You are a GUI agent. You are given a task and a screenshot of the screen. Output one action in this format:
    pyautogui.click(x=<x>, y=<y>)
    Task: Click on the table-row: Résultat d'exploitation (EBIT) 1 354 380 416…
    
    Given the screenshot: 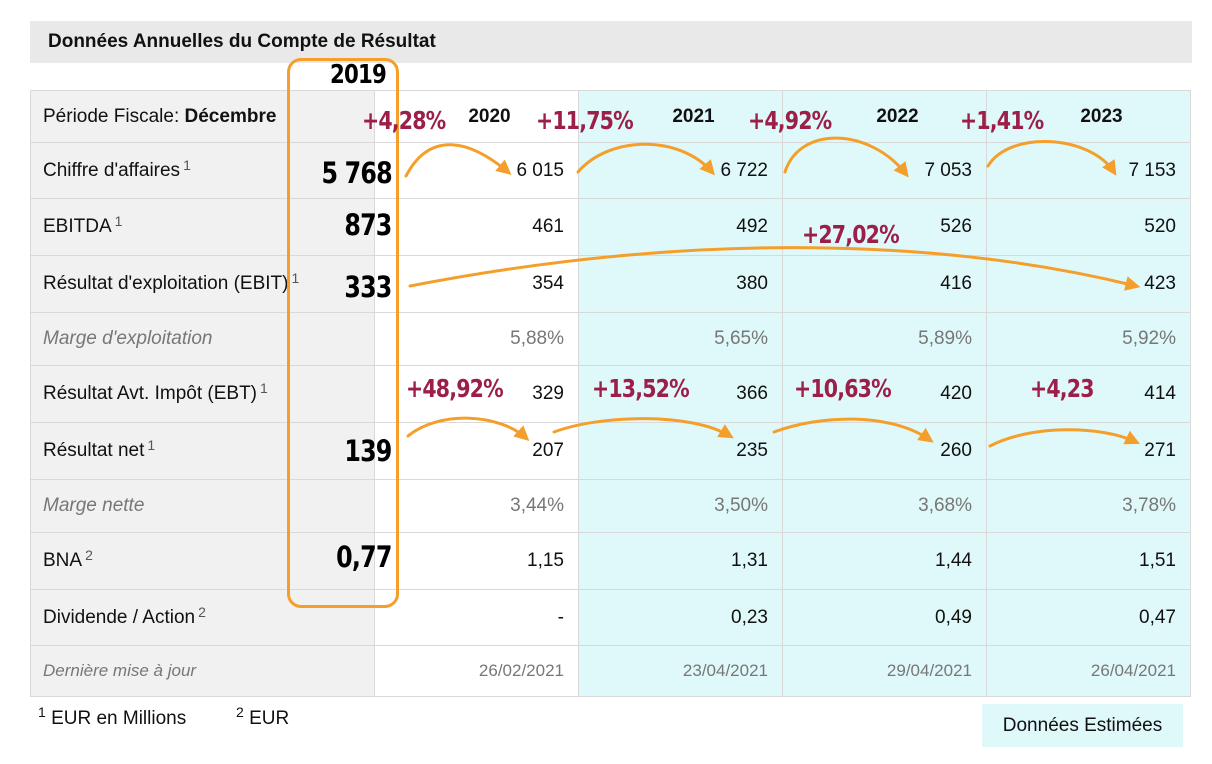 What is the action you would take?
    pyautogui.click(x=610, y=284)
    